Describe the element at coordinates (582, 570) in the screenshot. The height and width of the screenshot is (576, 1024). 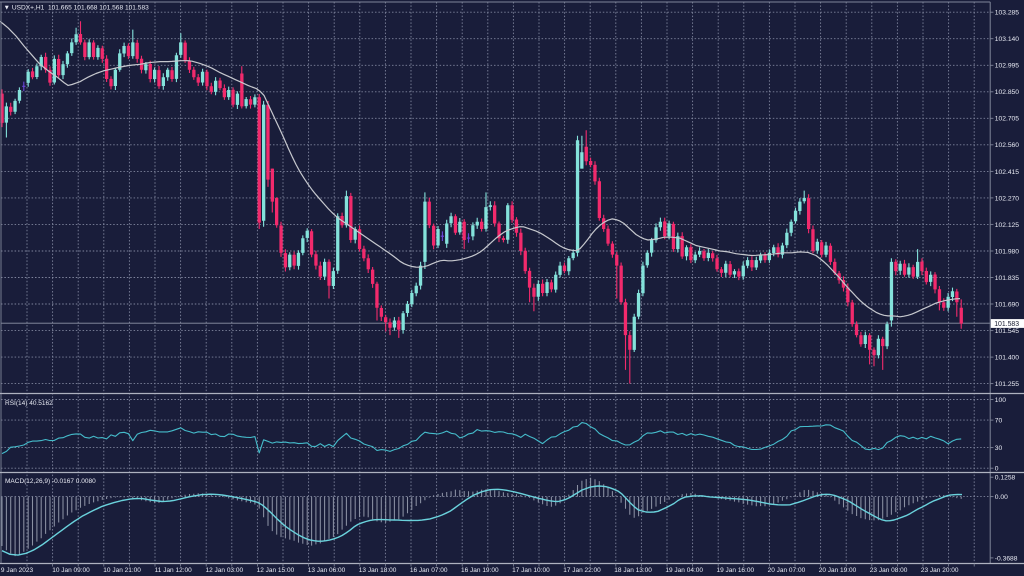
I see `svg-text: 17 Jan 22:00` at that location.